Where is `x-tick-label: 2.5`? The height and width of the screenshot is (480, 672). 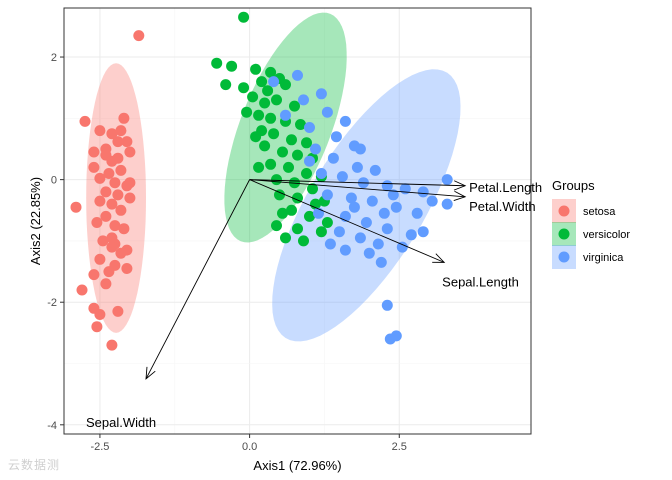
x-tick-label: 2.5 is located at coordinates (399, 447).